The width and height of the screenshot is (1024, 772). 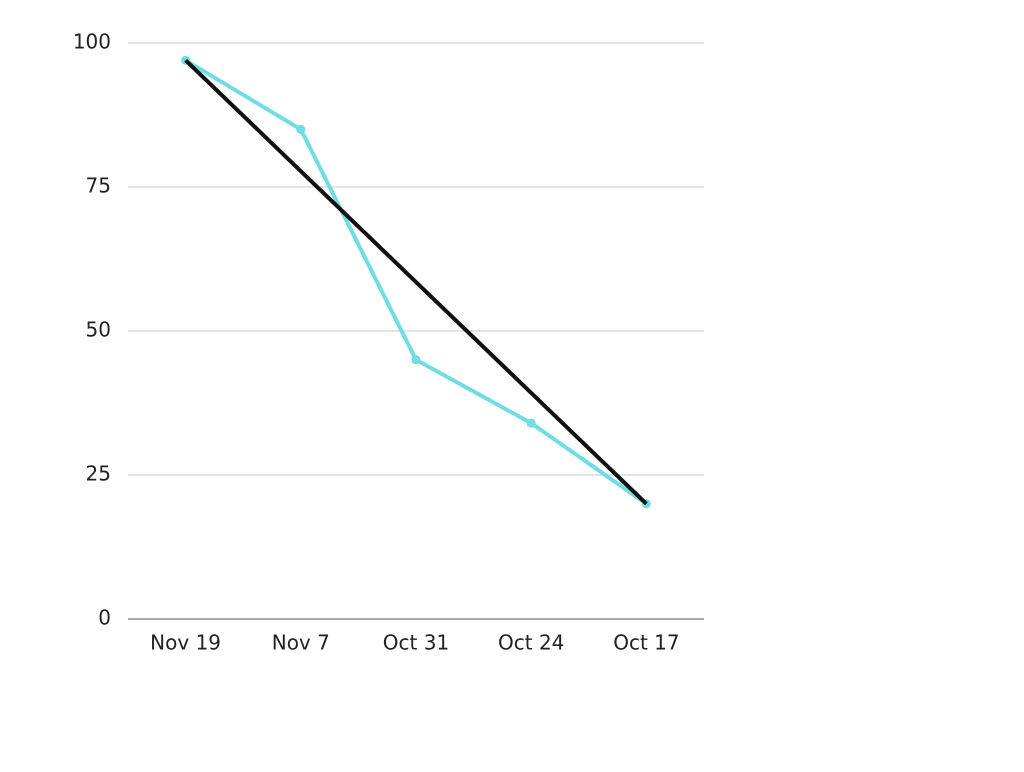 I want to click on x-tick-label: Nov 19, so click(x=185, y=643).